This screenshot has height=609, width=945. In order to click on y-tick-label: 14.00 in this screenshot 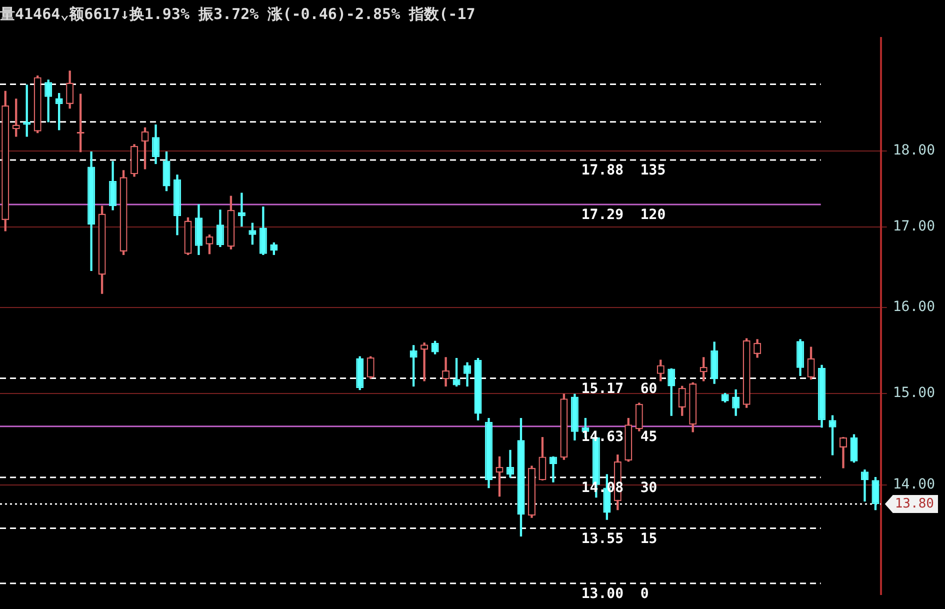, I will do `click(914, 484)`.